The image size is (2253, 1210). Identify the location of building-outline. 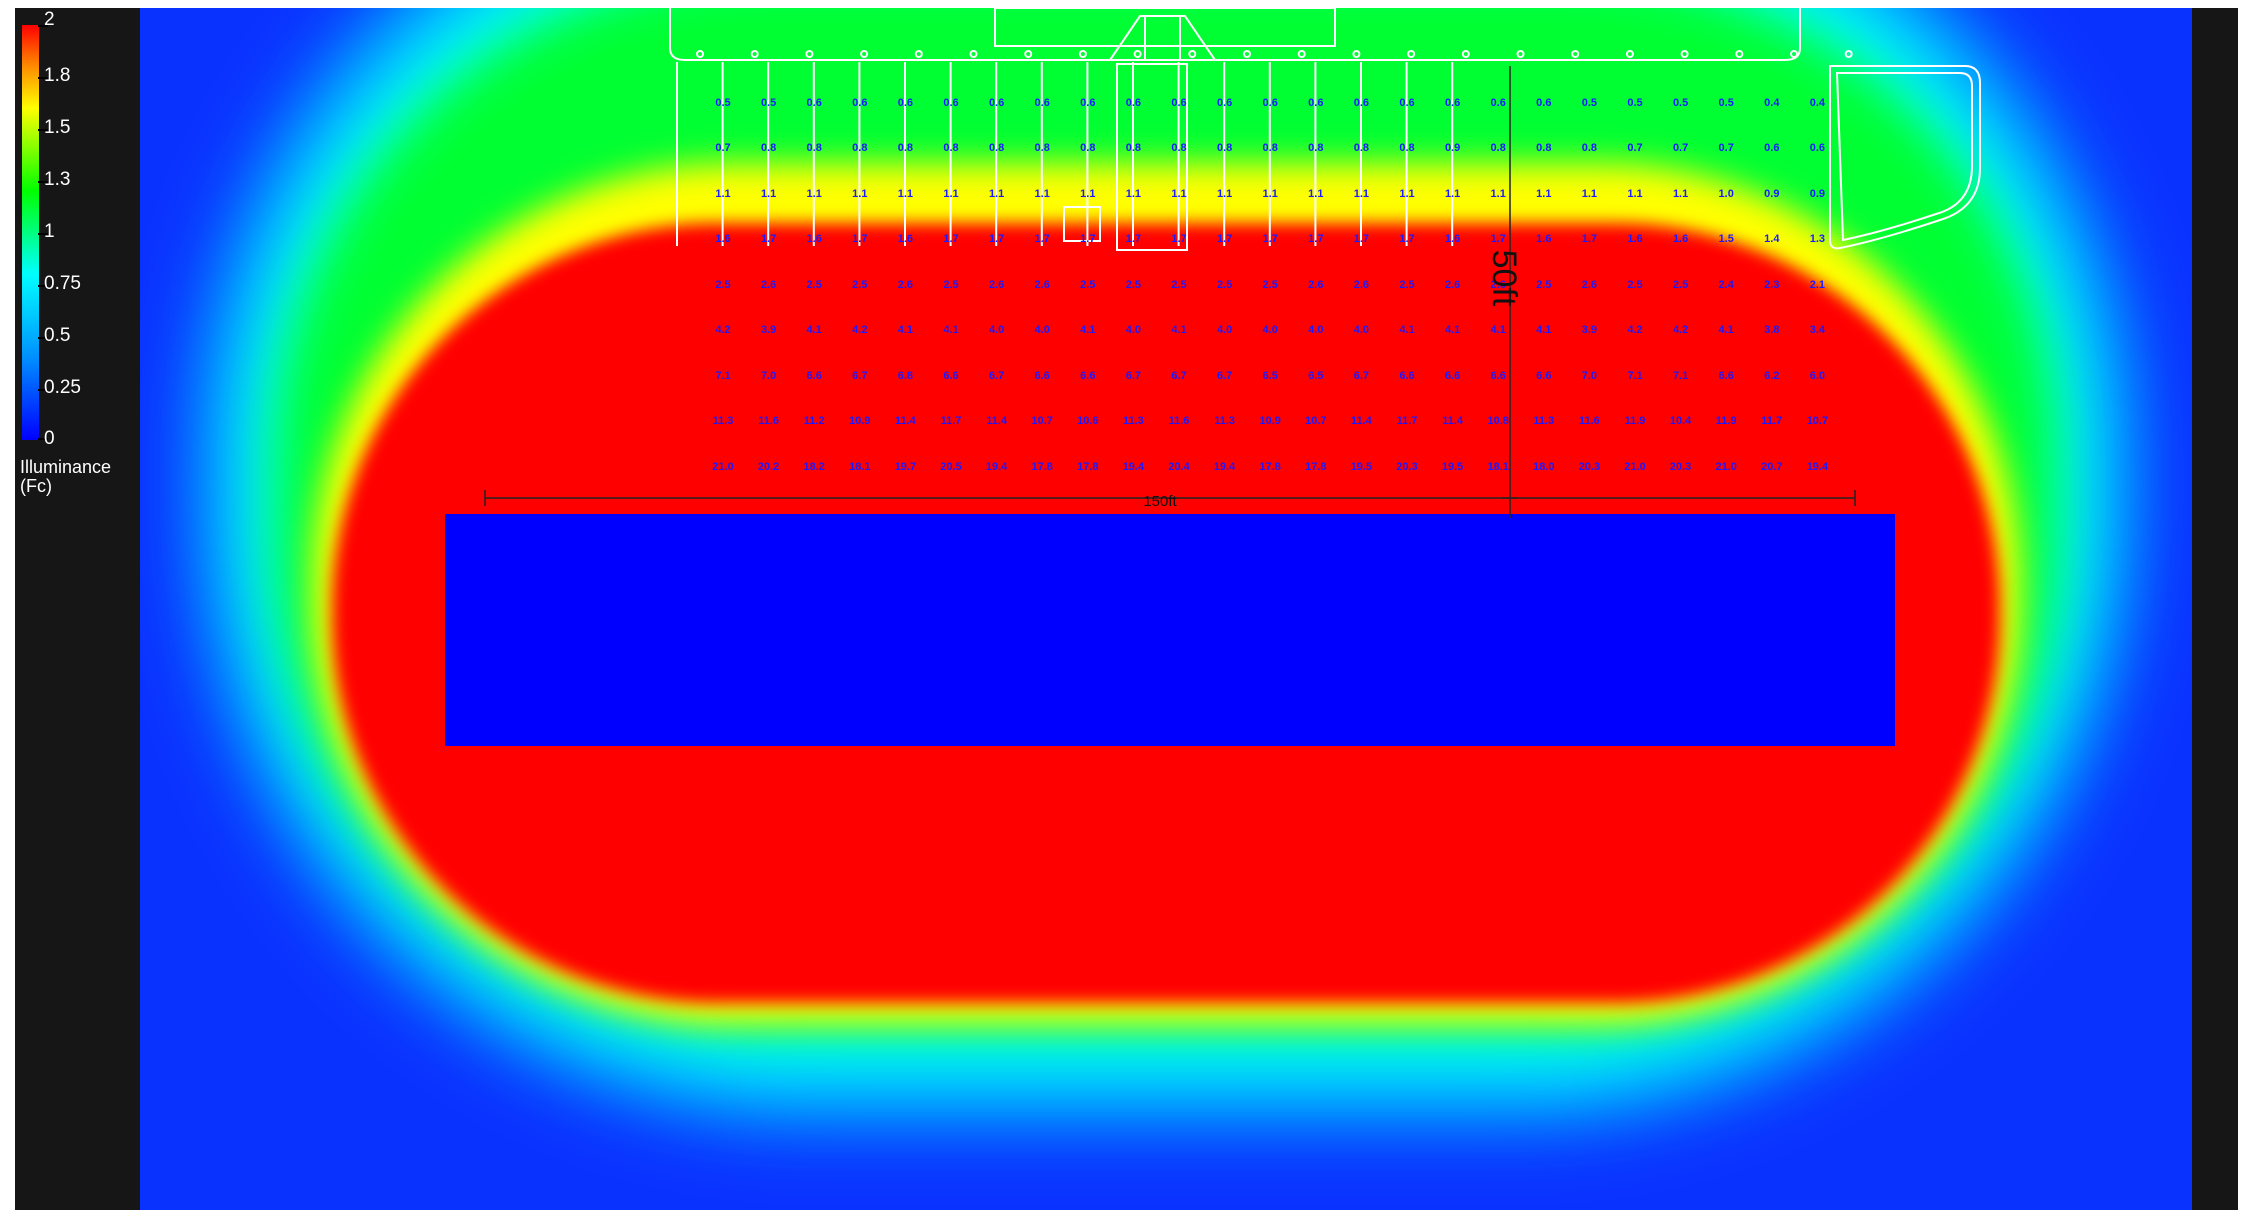
(1325, 129).